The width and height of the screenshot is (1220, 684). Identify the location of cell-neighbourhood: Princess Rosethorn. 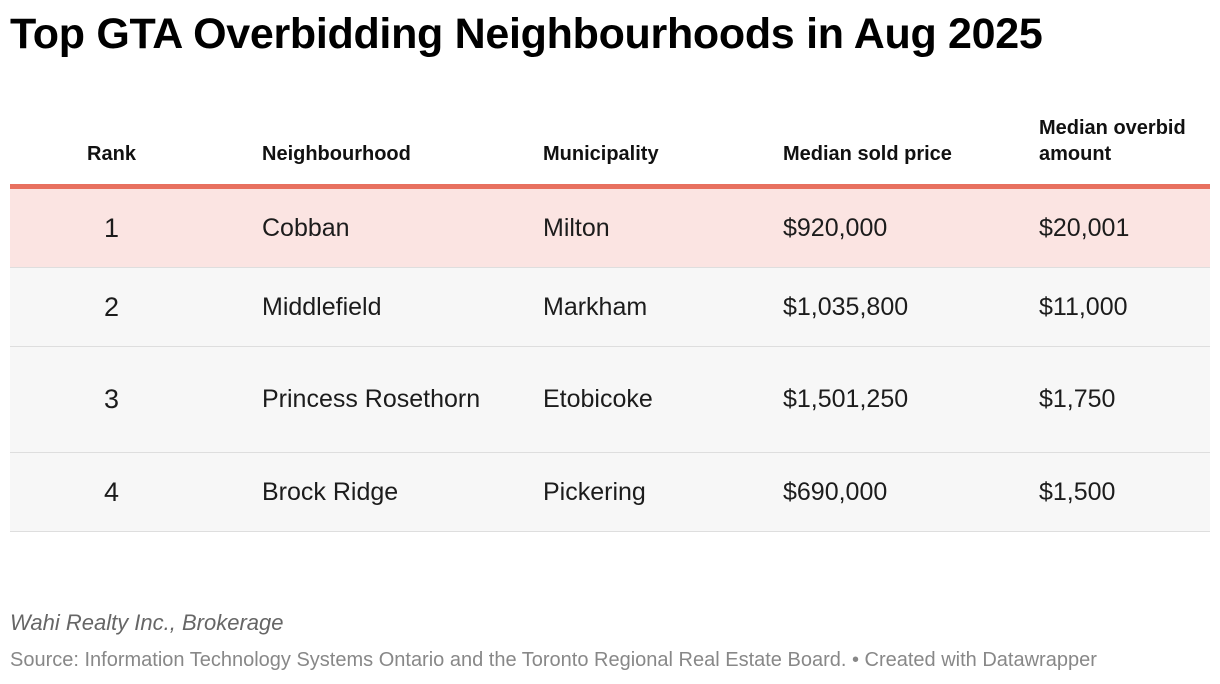
(371, 399).